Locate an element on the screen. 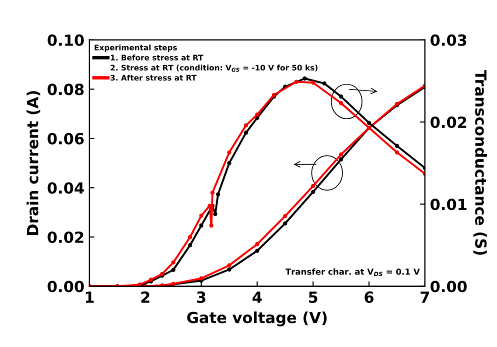 The width and height of the screenshot is (497, 347). x-tick-label: 2 is located at coordinates (145, 297).